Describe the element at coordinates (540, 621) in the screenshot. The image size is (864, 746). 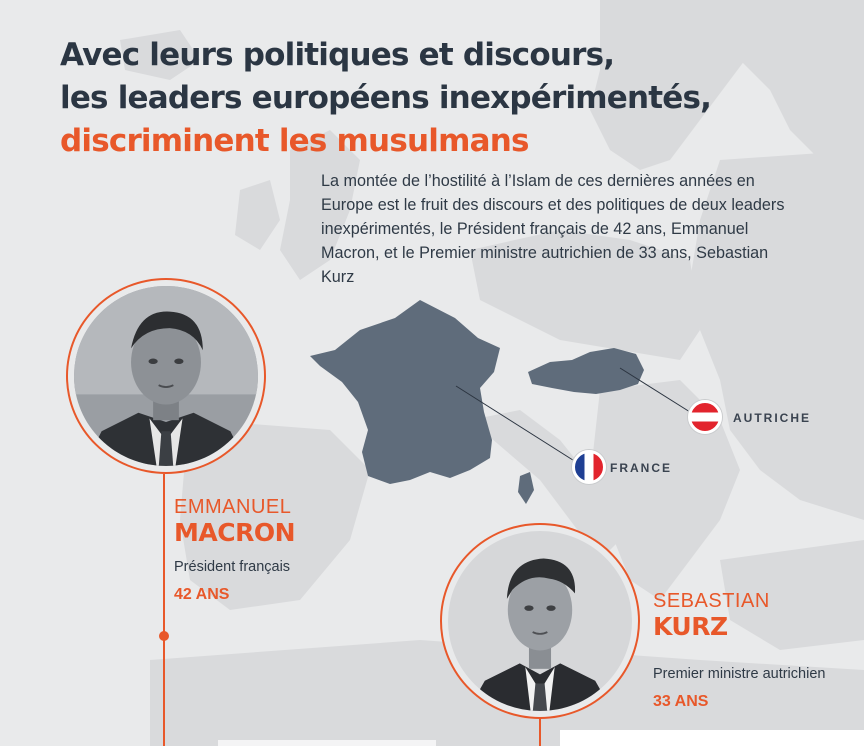
I see `kurz-portrait` at that location.